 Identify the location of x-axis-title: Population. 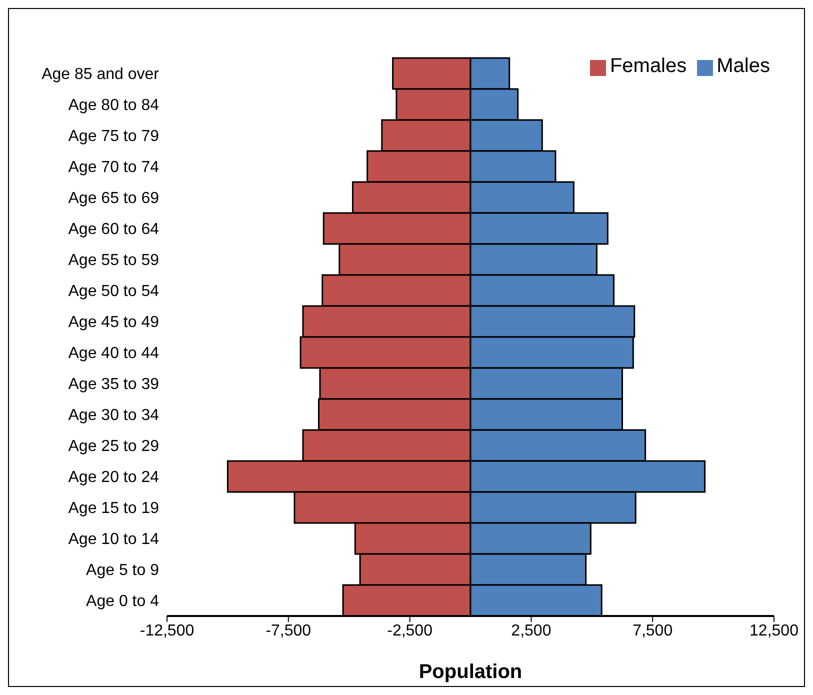
(470, 672).